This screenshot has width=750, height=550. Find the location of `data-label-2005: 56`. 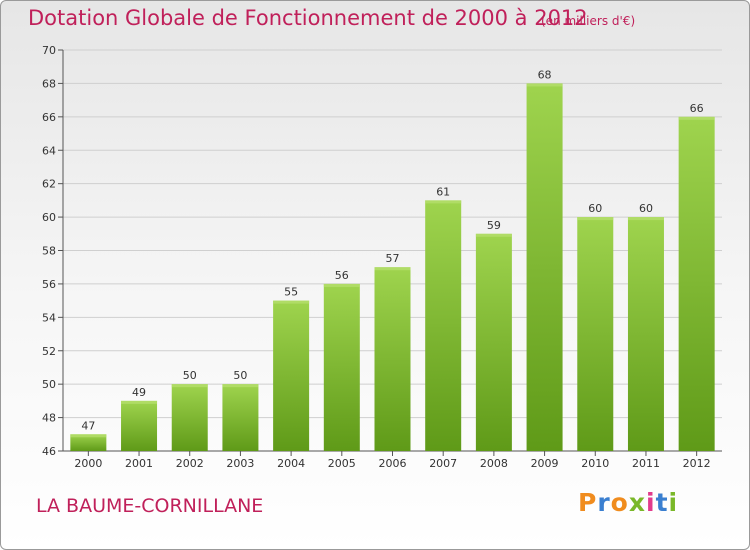

data-label-2005: 56 is located at coordinates (342, 275).